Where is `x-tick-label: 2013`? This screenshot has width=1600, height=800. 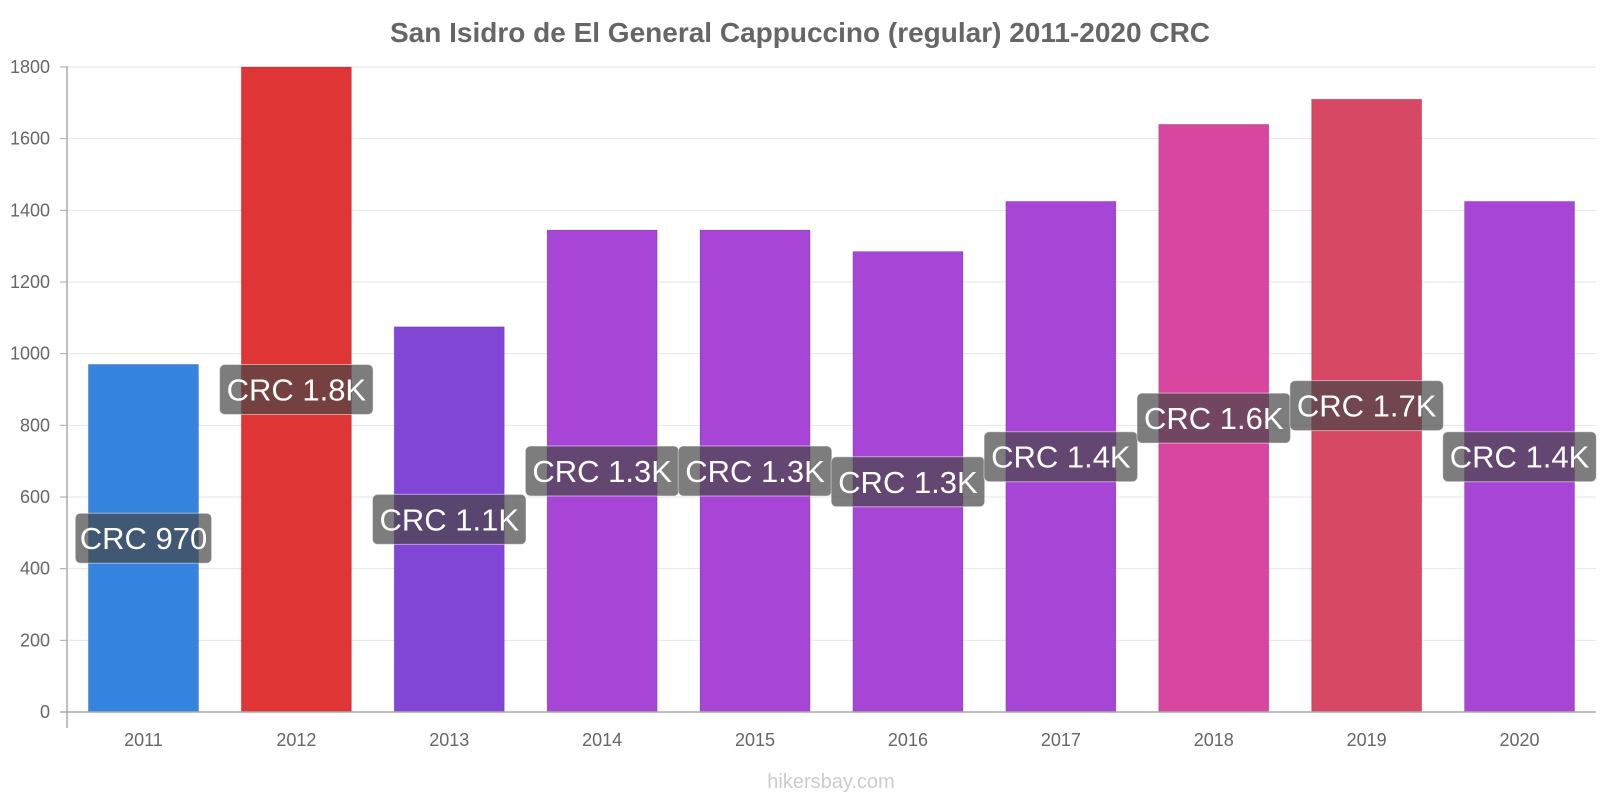
x-tick-label: 2013 is located at coordinates (449, 740).